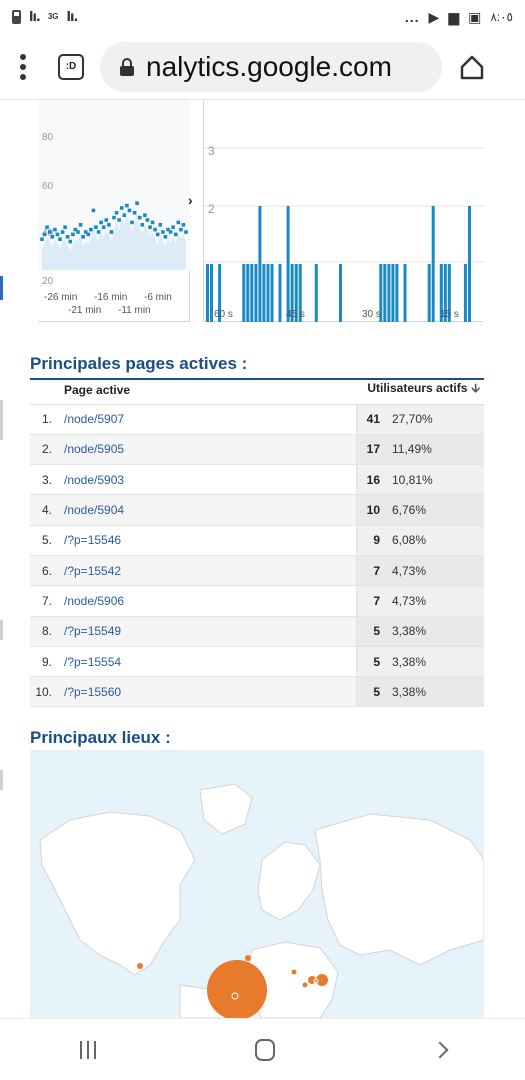 The image size is (525, 1080). I want to click on sort-descending-icon: 🡫, so click(475, 388).